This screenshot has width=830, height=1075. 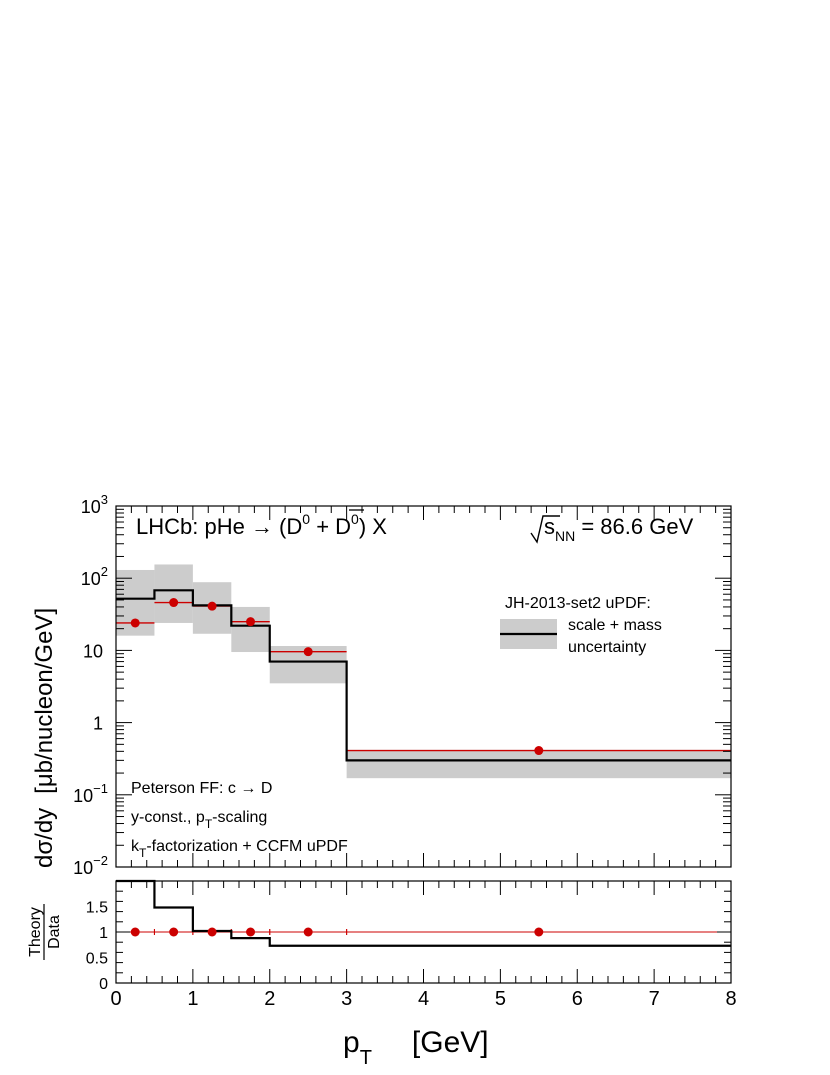 I want to click on note-1: y-const., pT-scaling, so click(x=199, y=820).